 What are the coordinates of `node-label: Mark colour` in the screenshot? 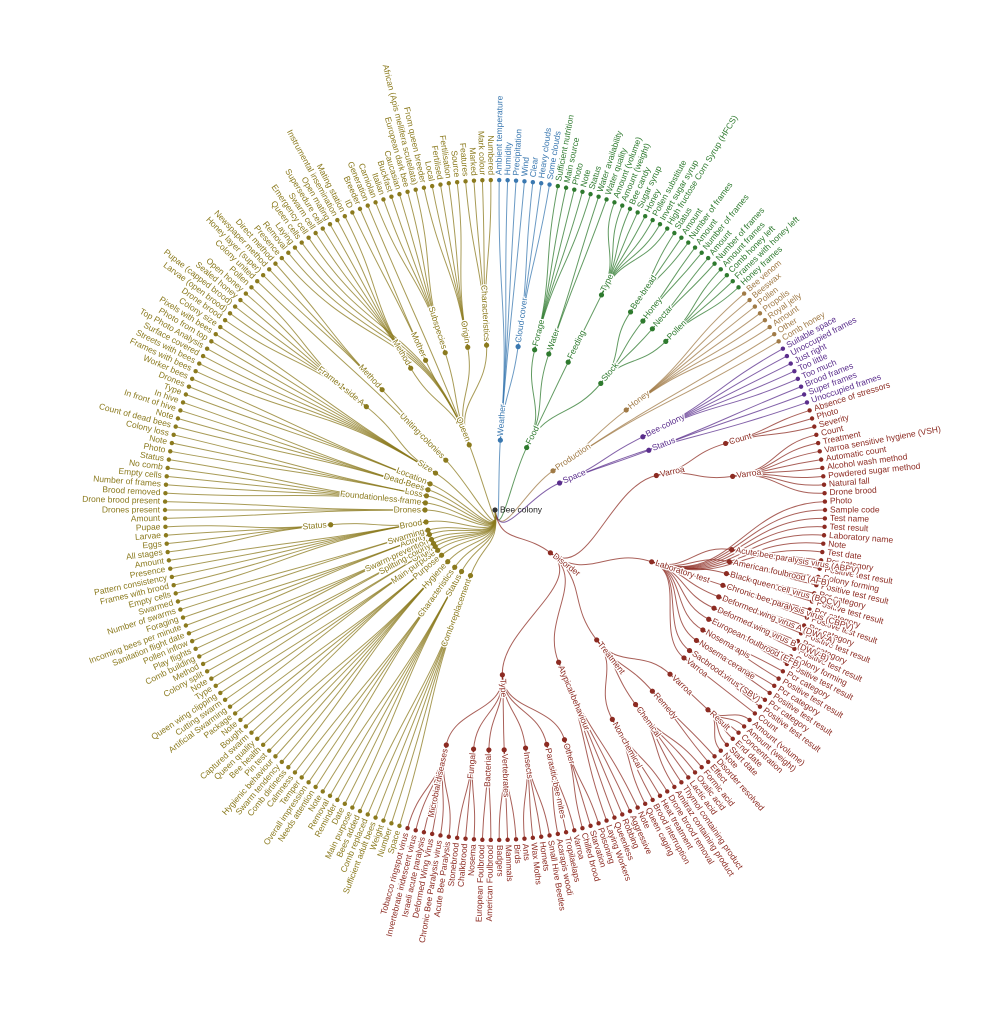 It's located at (482, 153).